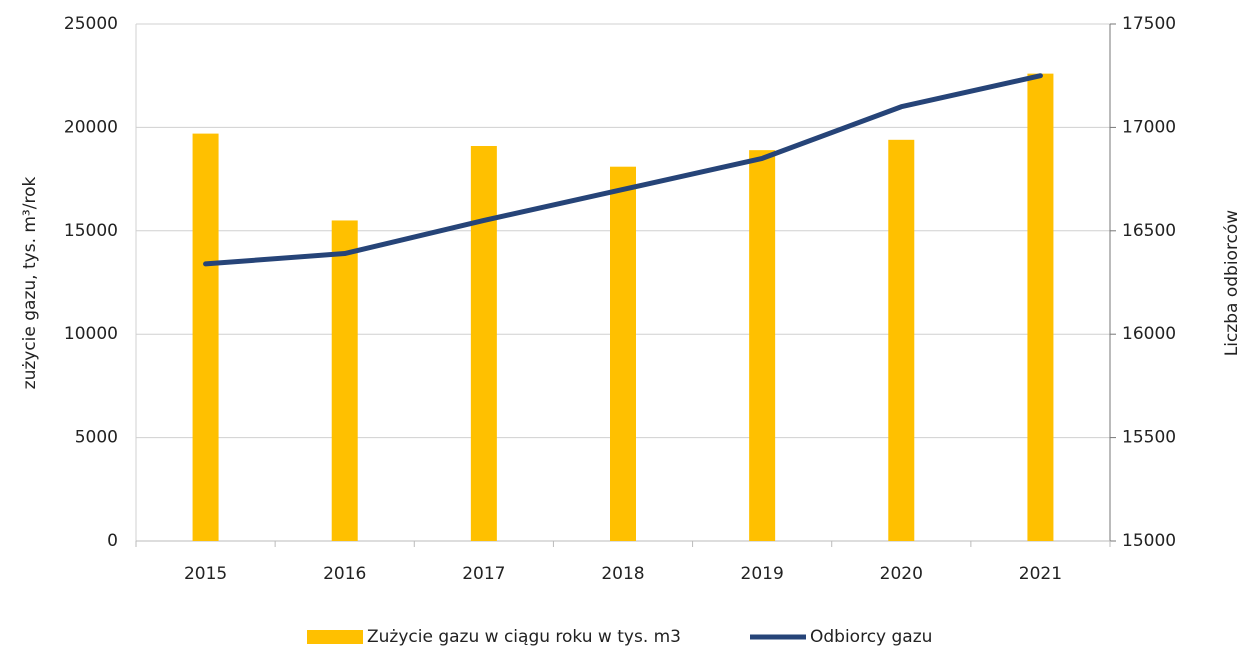 The height and width of the screenshot is (651, 1237). What do you see at coordinates (871, 637) in the screenshot?
I see `legend-label: Odbiorcy gazu` at bounding box center [871, 637].